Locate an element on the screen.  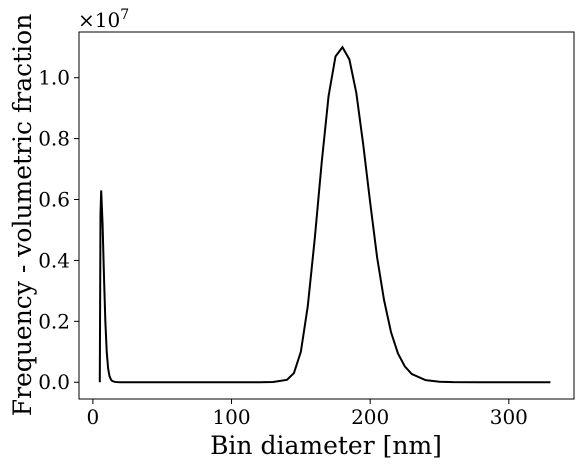
x-tick-label: 100 is located at coordinates (231, 417).